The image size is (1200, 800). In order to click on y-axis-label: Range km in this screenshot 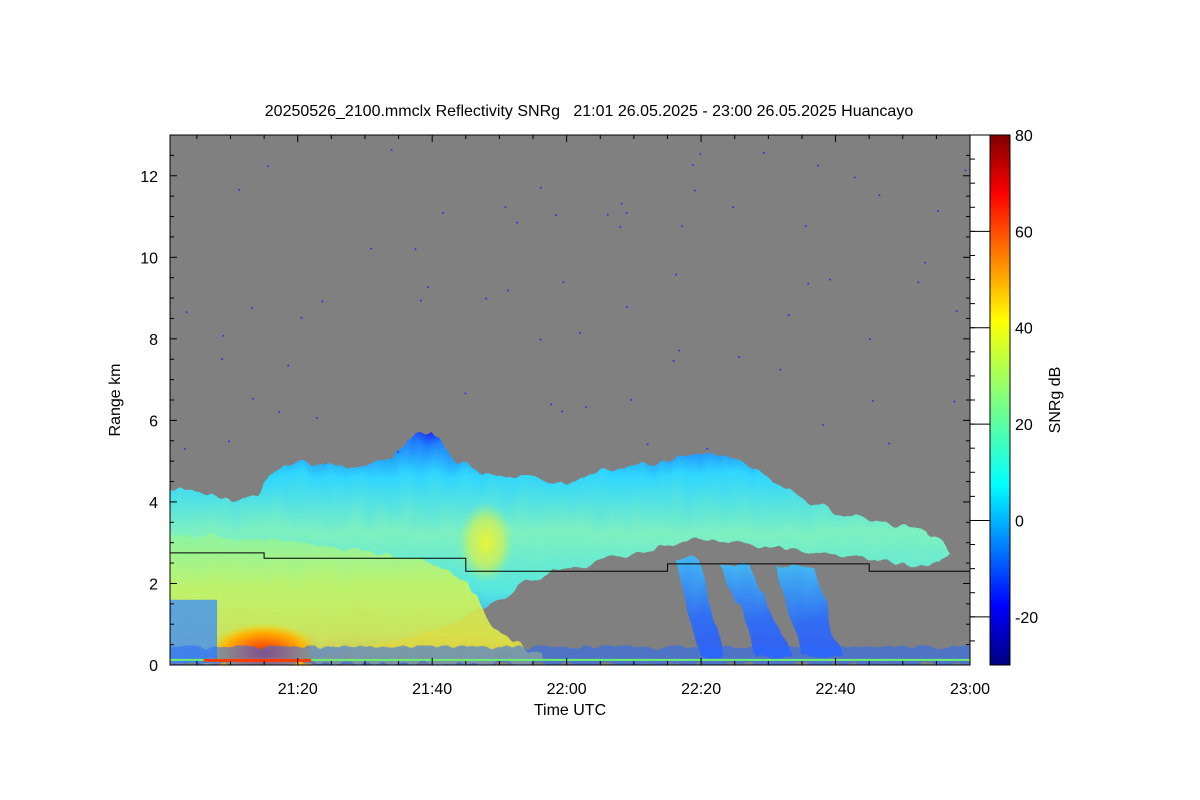, I will do `click(115, 400)`.